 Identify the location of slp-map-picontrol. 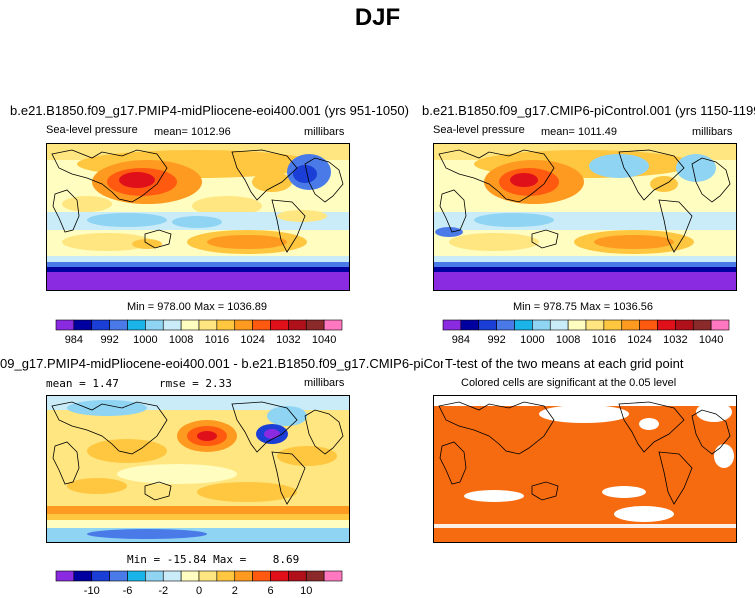
(585, 217).